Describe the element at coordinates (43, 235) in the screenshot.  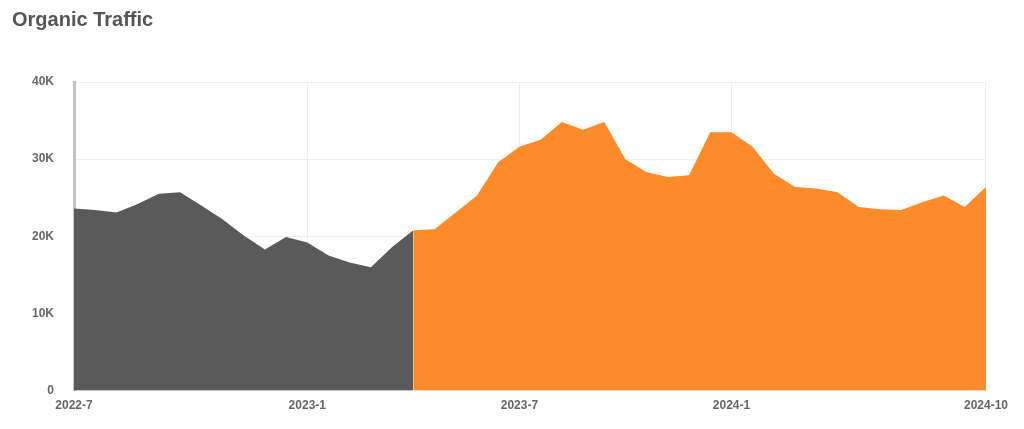
I see `y-tick-label: 20K` at that location.